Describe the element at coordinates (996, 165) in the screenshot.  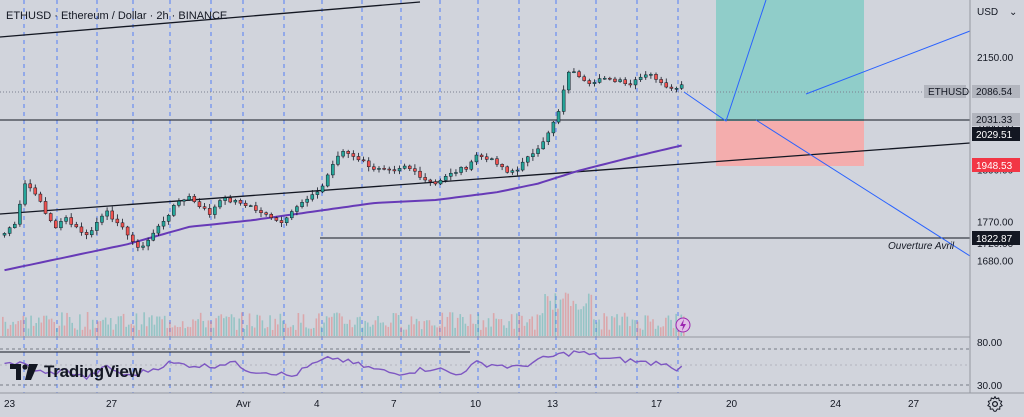
I see `stop-price-tag: 1948.53` at that location.